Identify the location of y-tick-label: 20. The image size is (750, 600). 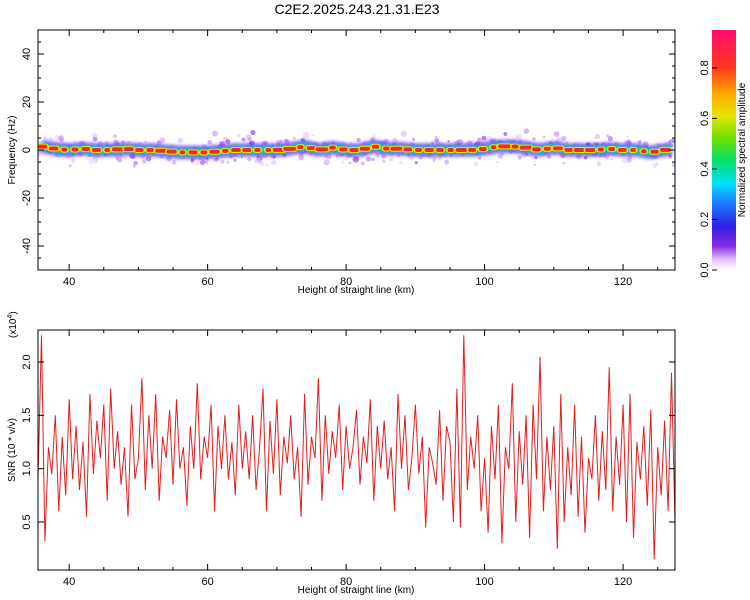
(27, 102).